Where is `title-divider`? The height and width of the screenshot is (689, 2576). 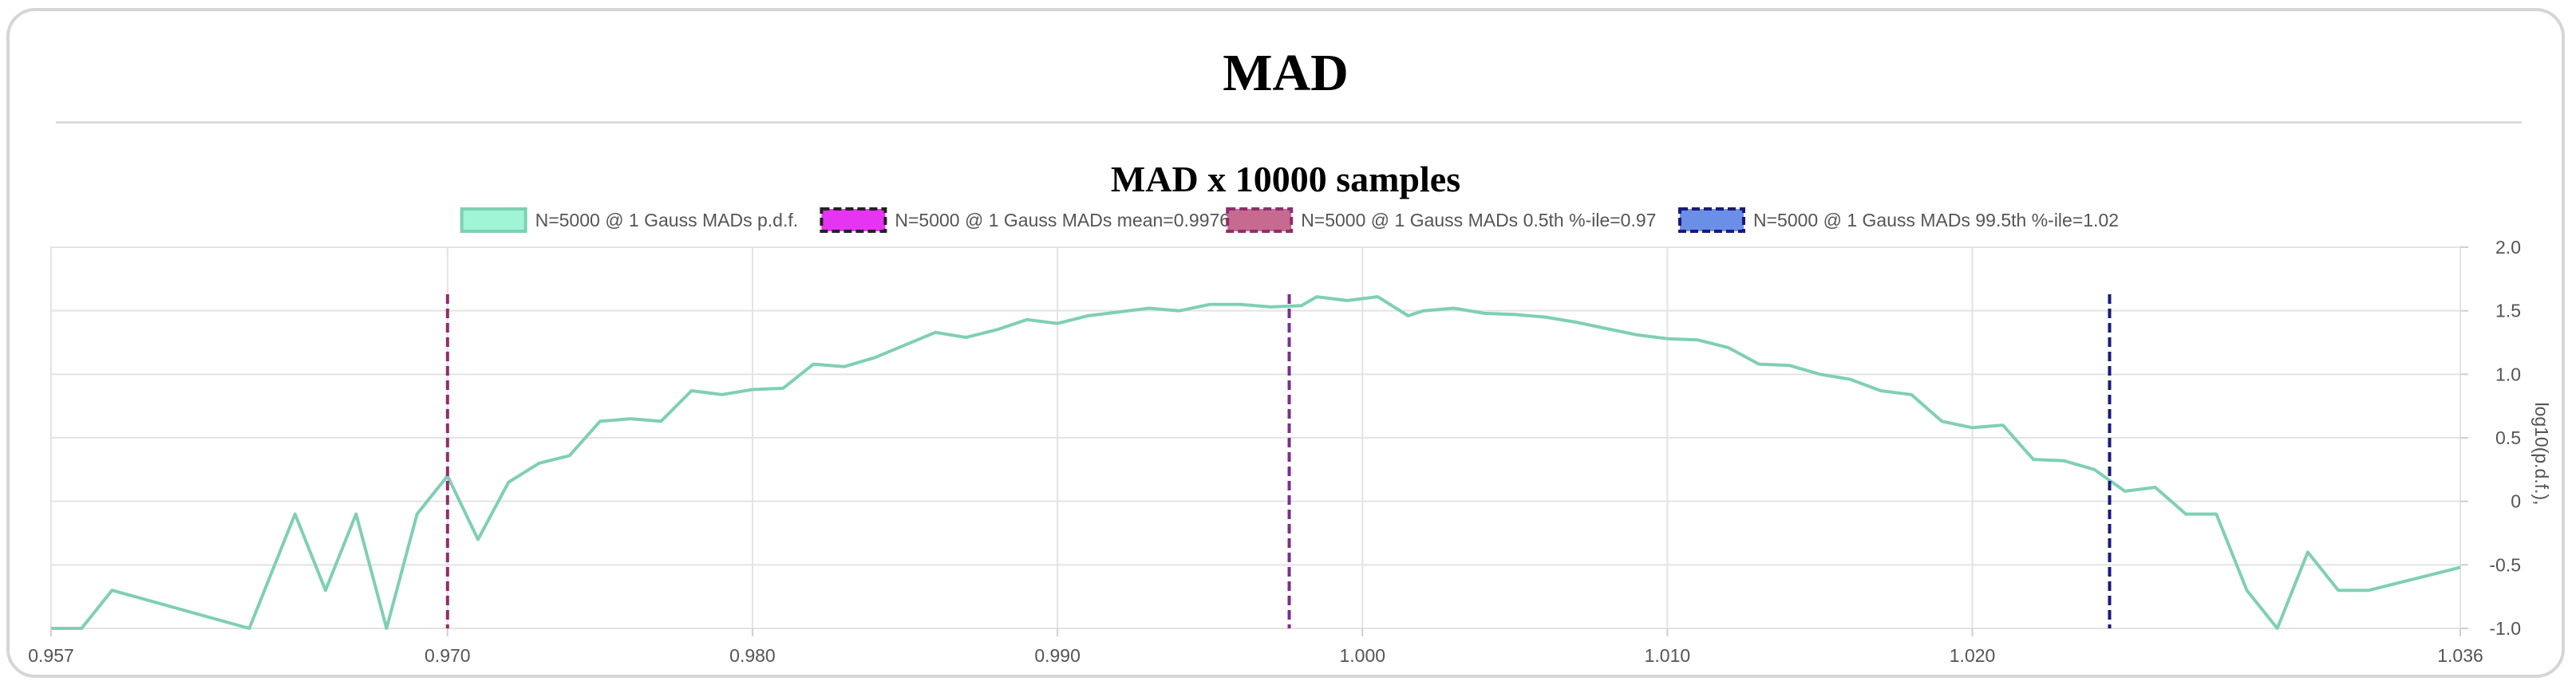 title-divider is located at coordinates (1289, 123).